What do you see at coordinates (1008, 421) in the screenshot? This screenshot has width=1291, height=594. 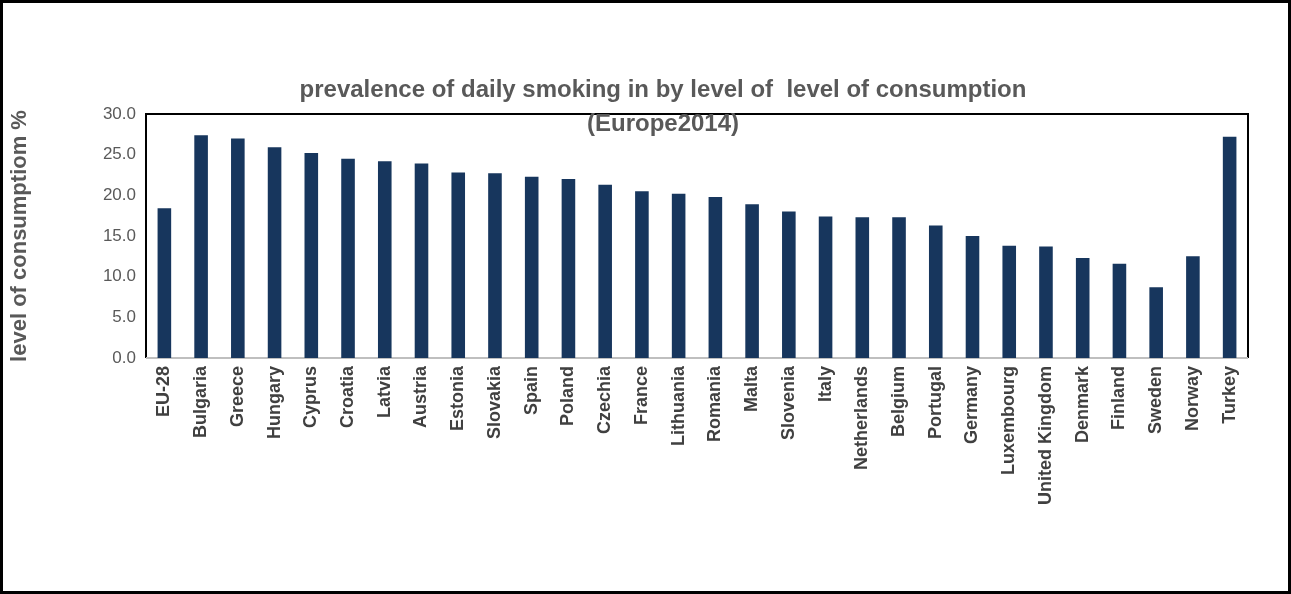 I see `x-tick-label: Luxembourg` at bounding box center [1008, 421].